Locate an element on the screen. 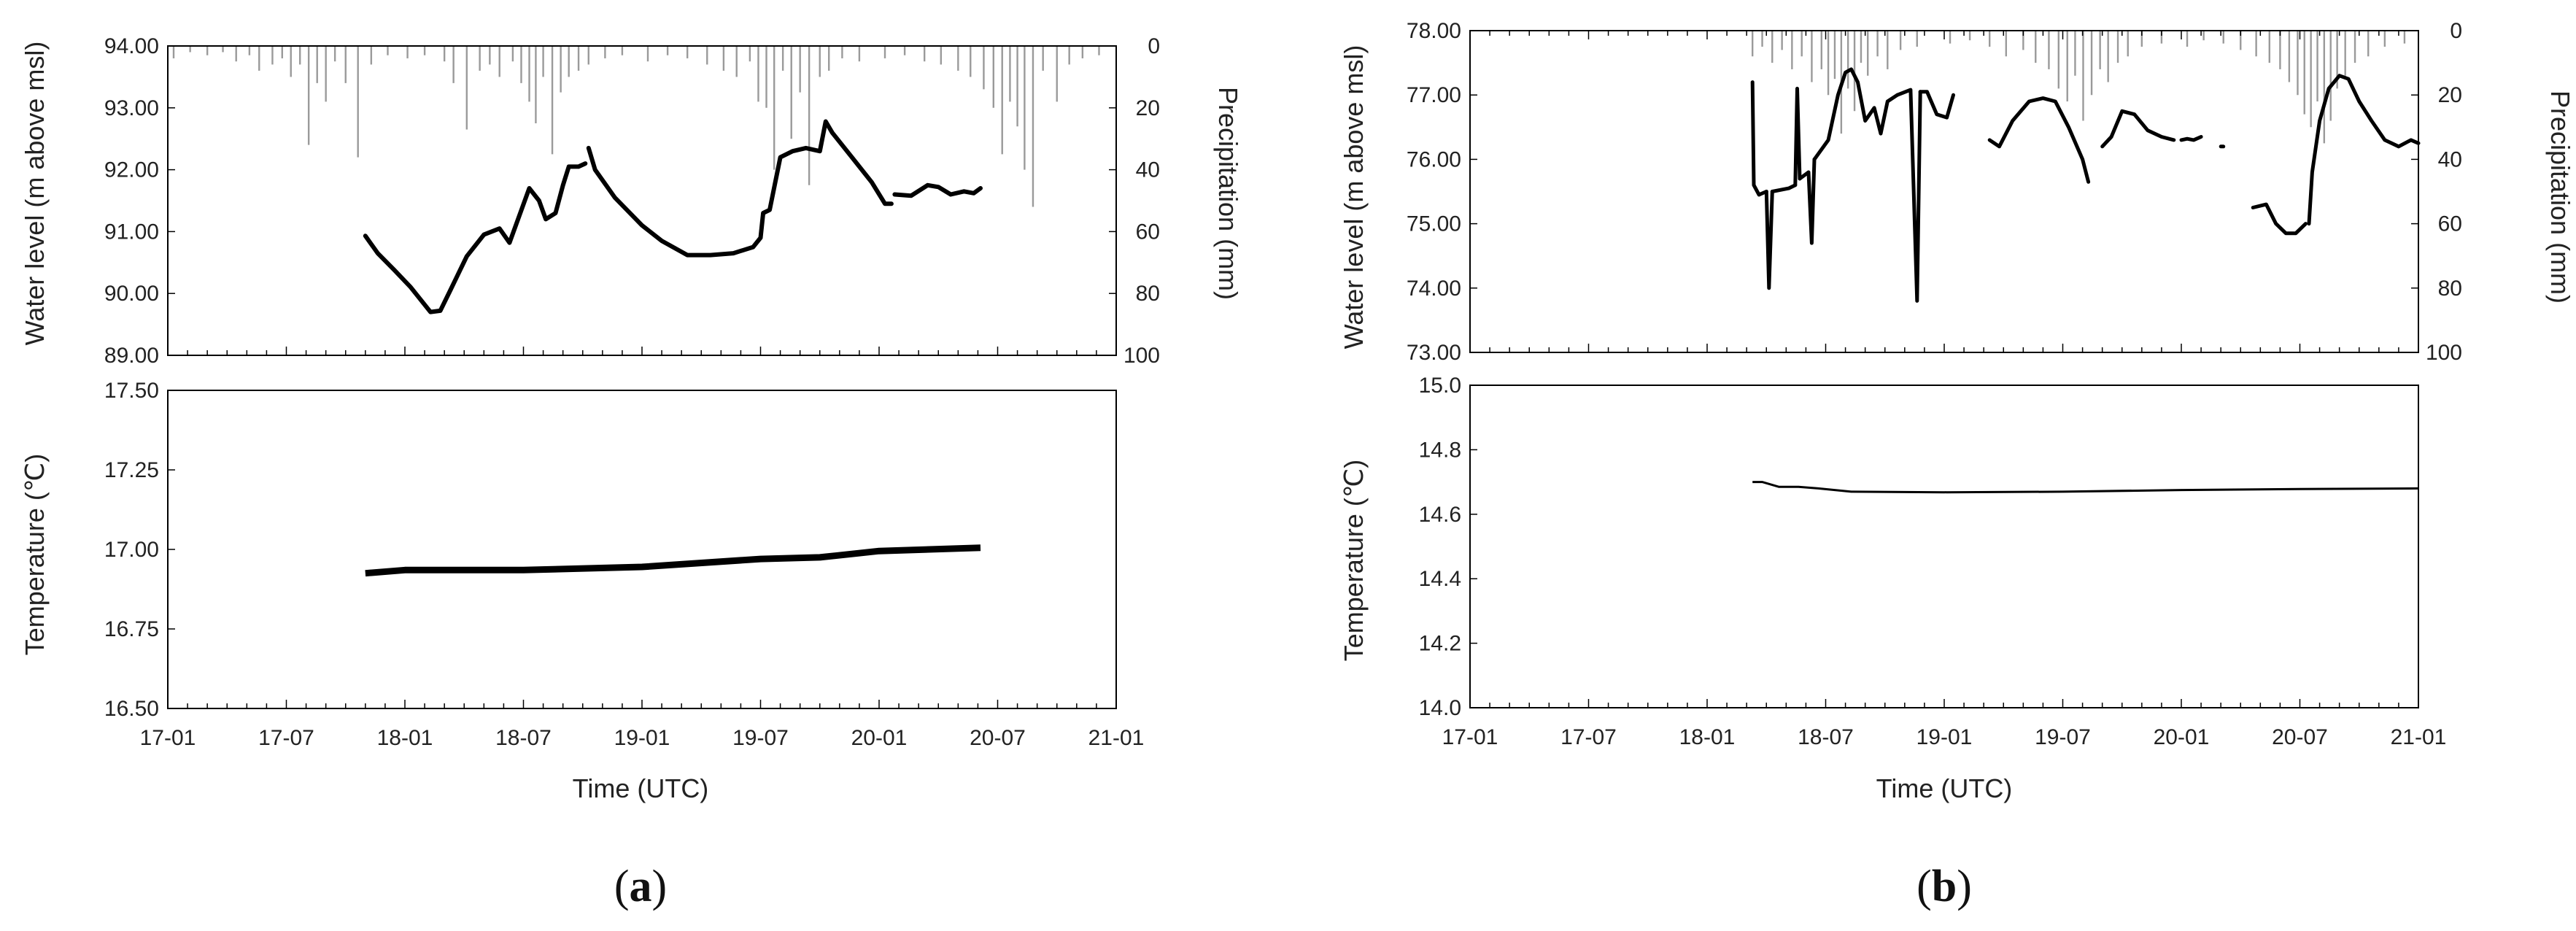  y-tick-label-water: 93.00 is located at coordinates (131, 108).